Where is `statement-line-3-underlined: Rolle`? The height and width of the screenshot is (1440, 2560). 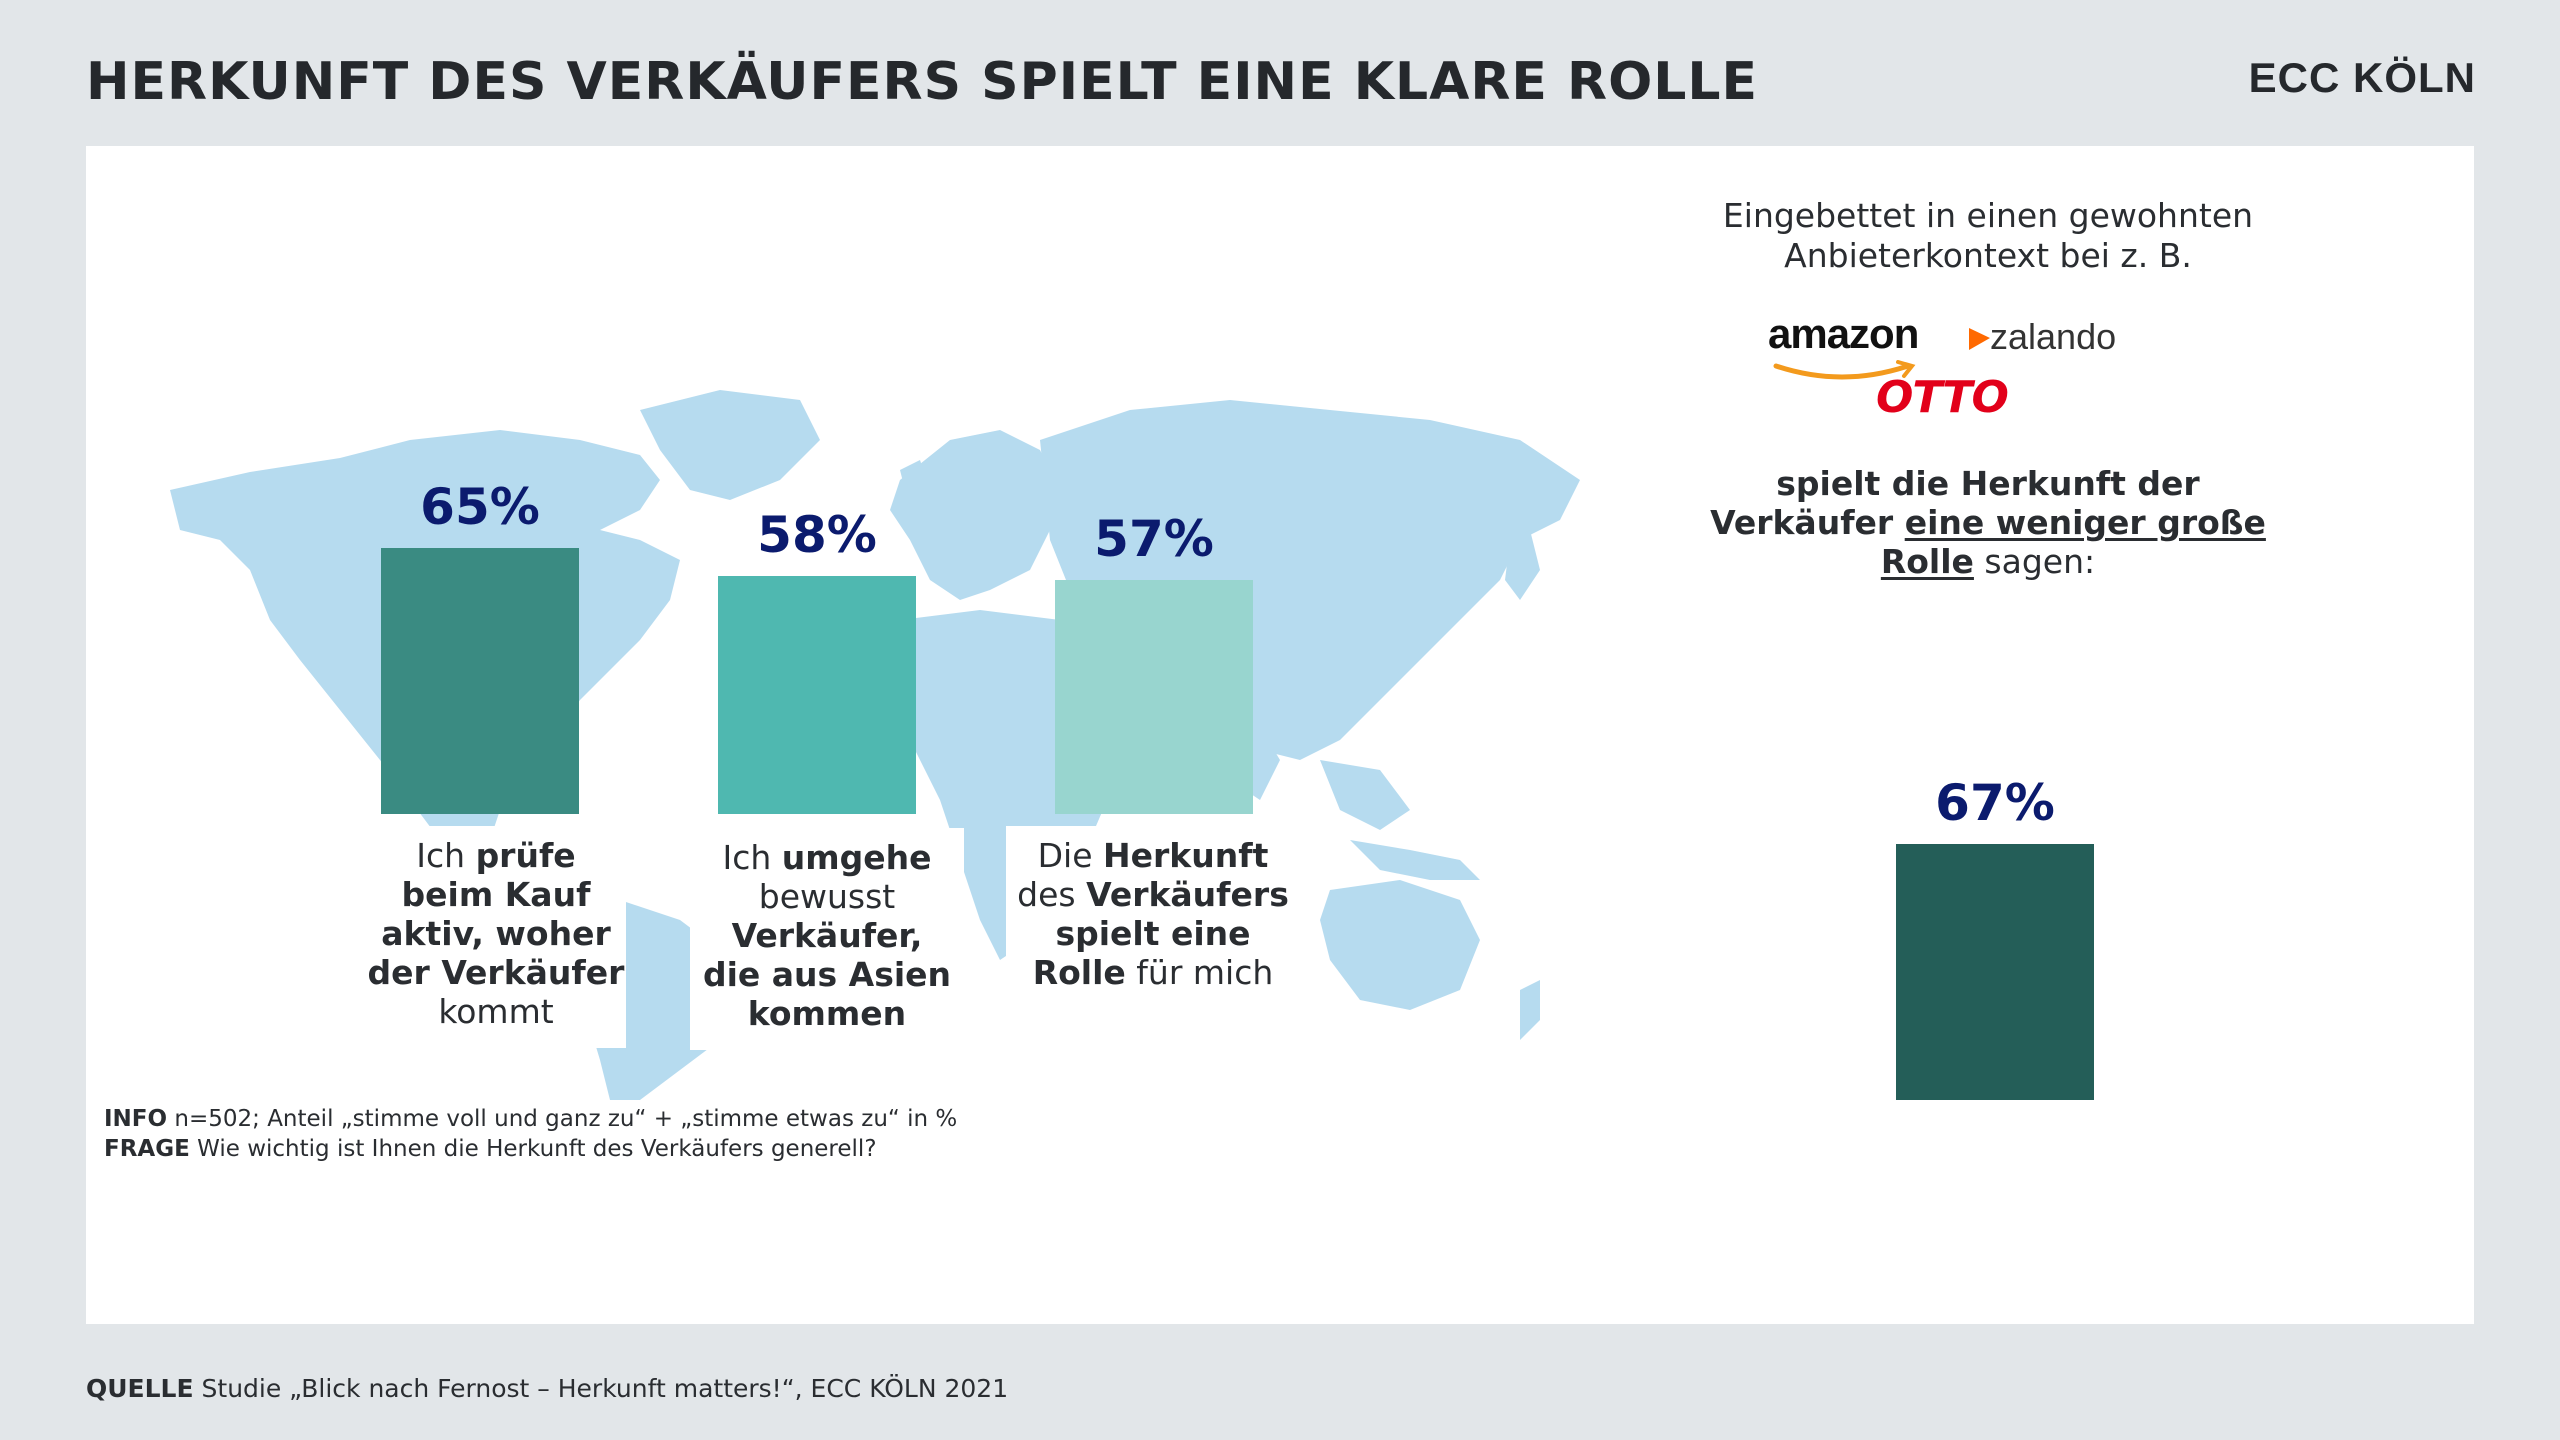 statement-line-3-underlined: Rolle is located at coordinates (1927, 561).